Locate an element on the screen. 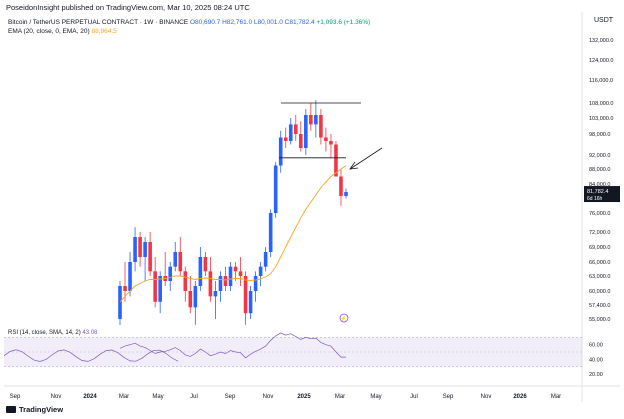 The image size is (624, 419). open-value: O80,690.7 is located at coordinates (205, 22).